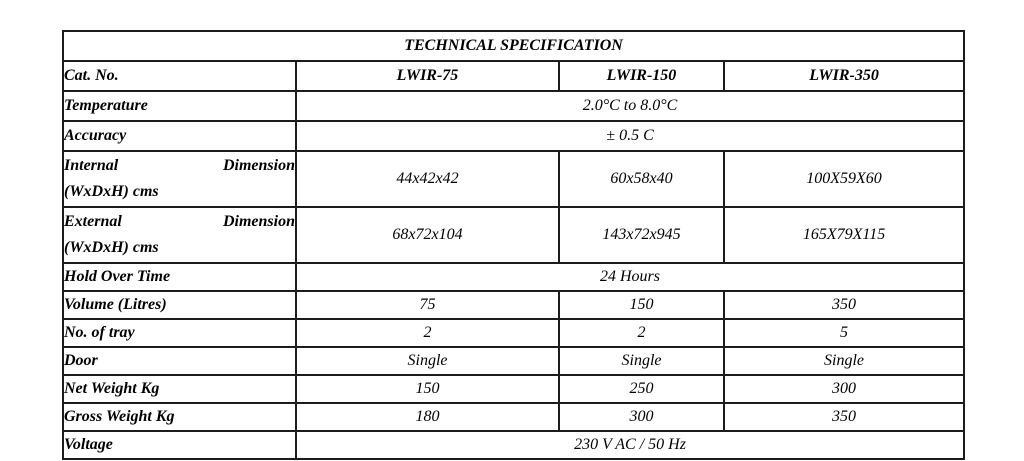  Describe the element at coordinates (427, 417) in the screenshot. I see `cell-gross-weight-lwir-75: 180` at that location.